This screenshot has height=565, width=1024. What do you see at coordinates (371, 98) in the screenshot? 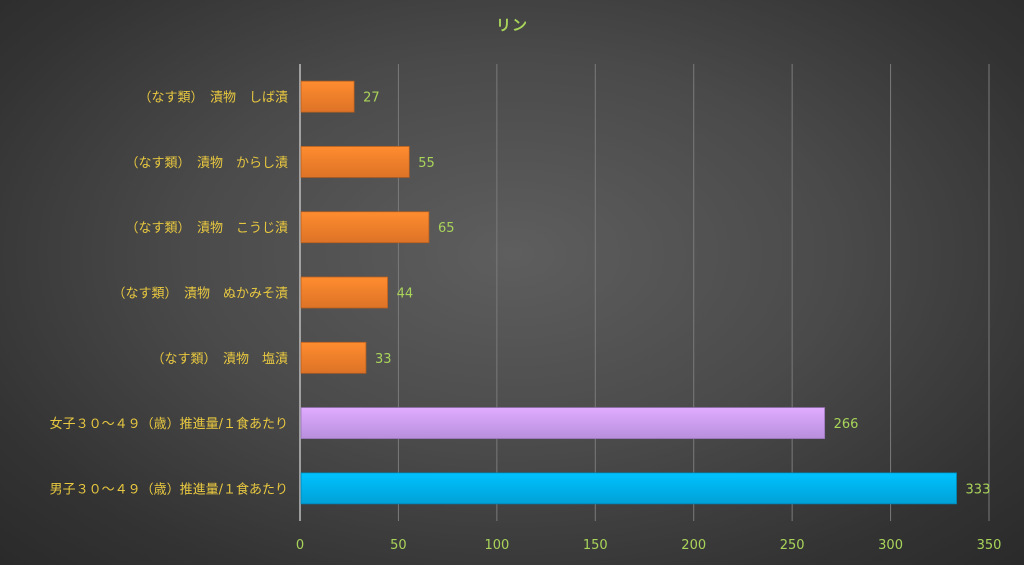
I see `data-label: 27` at bounding box center [371, 98].